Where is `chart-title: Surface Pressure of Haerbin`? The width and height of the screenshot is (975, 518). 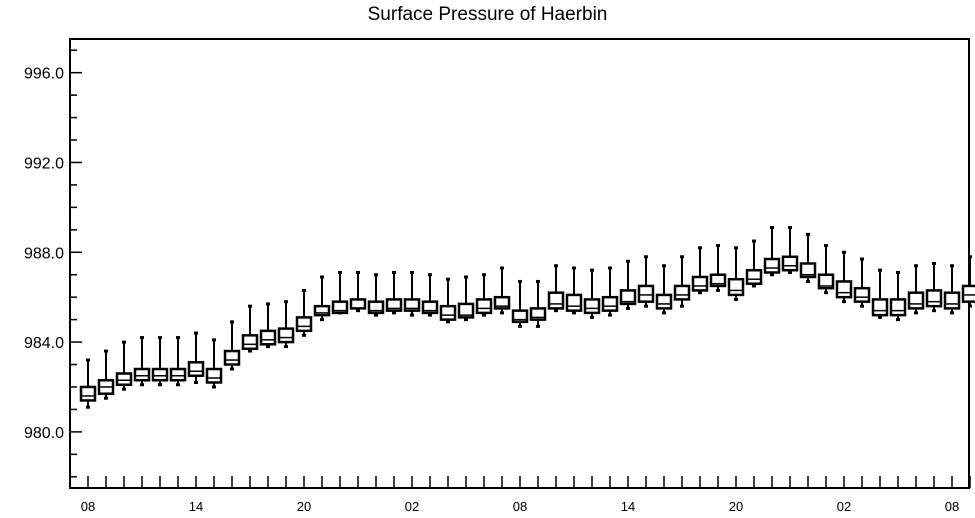 chart-title: Surface Pressure of Haerbin is located at coordinates (487, 14).